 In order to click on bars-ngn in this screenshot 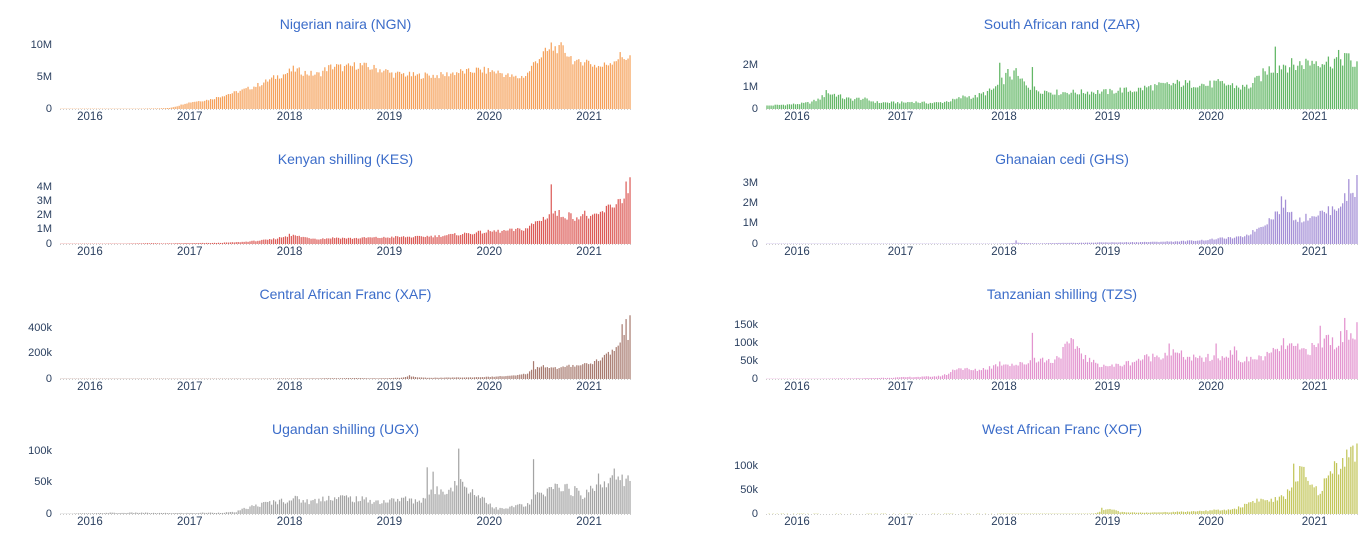, I will do `click(345, 74)`.